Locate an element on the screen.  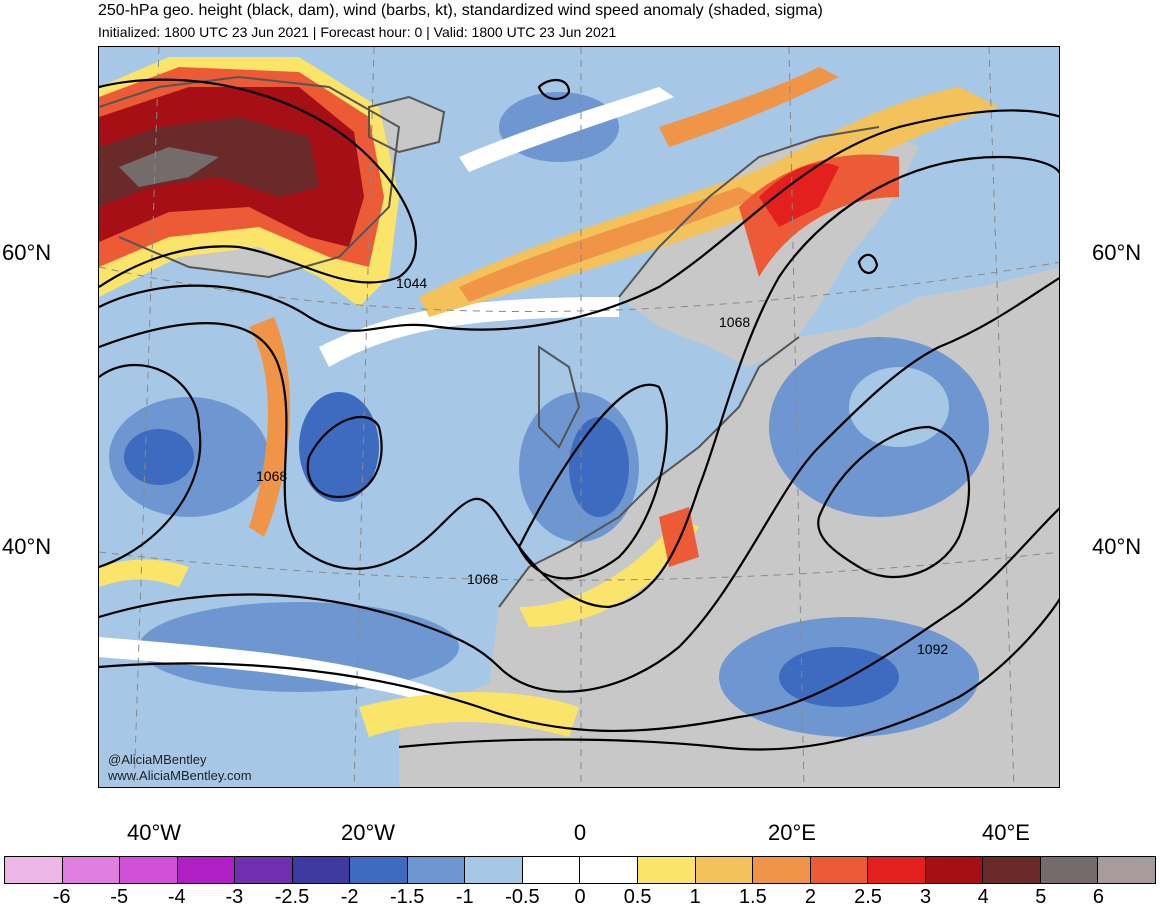
lat-label-left-40: 40°N is located at coordinates (27, 546).